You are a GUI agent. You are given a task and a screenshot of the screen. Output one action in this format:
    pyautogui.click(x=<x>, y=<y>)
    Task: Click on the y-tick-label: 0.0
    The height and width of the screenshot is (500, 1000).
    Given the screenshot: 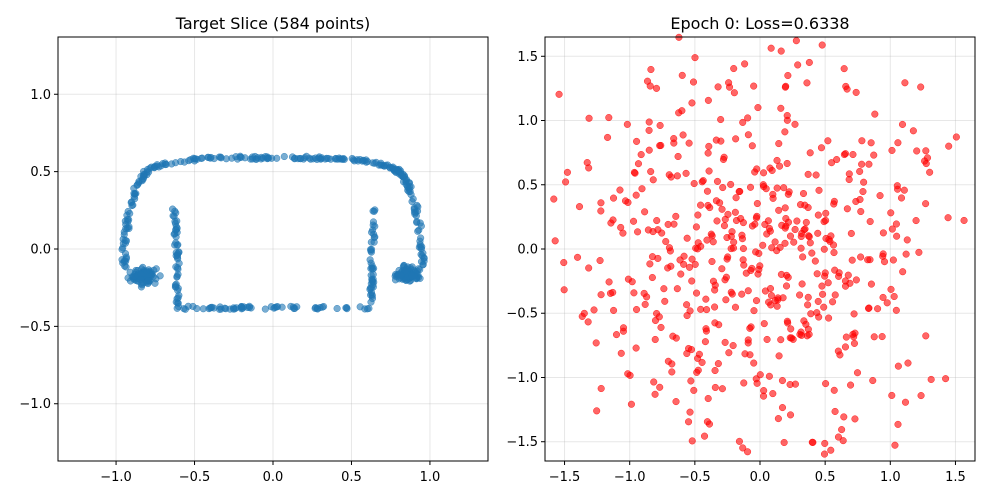 What is the action you would take?
    pyautogui.click(x=40, y=250)
    